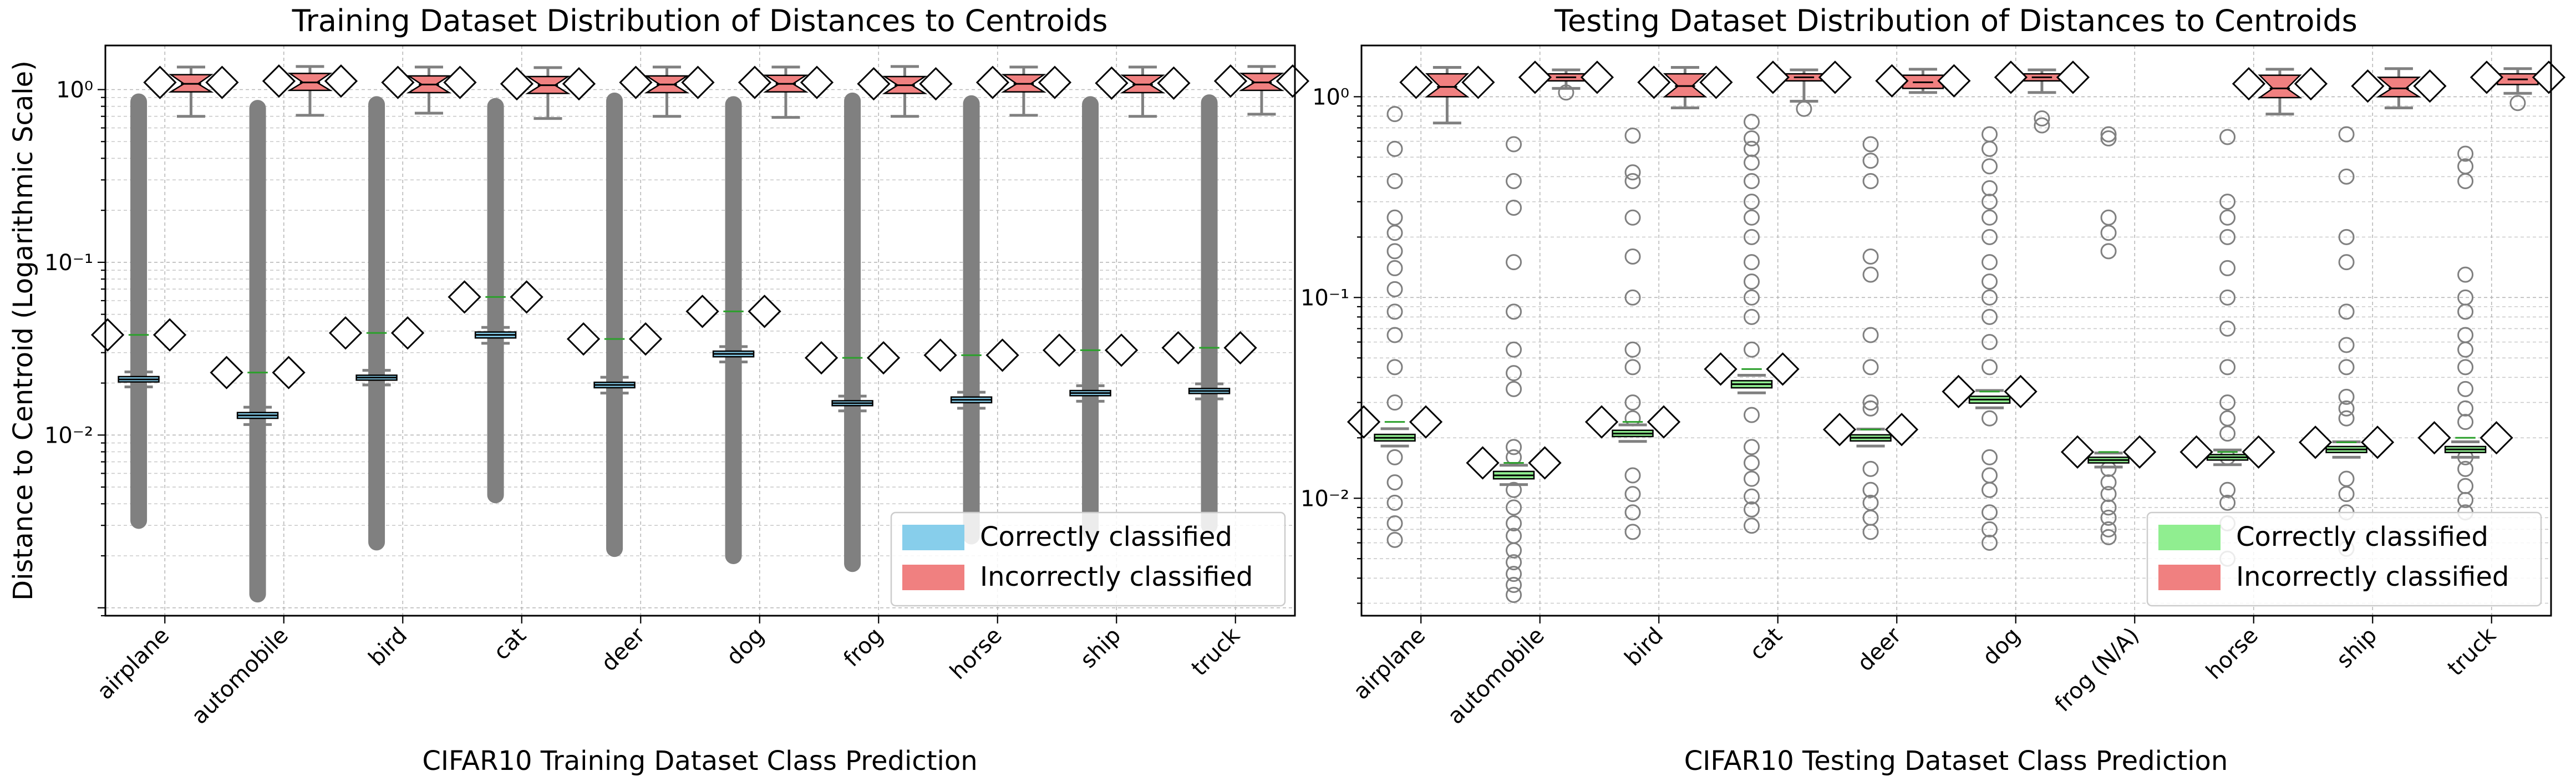 The image size is (2576, 781). What do you see at coordinates (933, 537) in the screenshot?
I see `training-legend-swatch` at bounding box center [933, 537].